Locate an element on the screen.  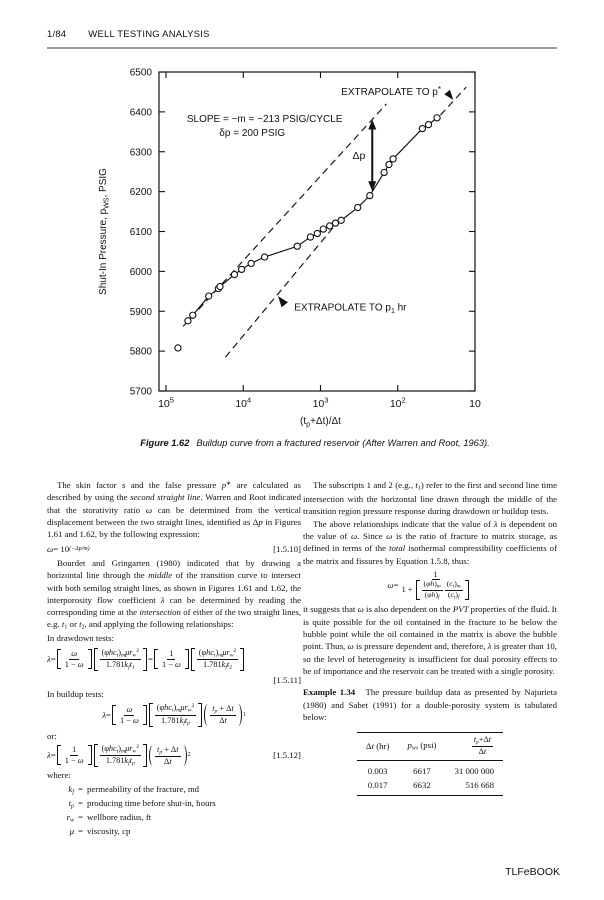
svg-text: EXTRAPOLATE TO p1 hr is located at coordinates (350, 308).